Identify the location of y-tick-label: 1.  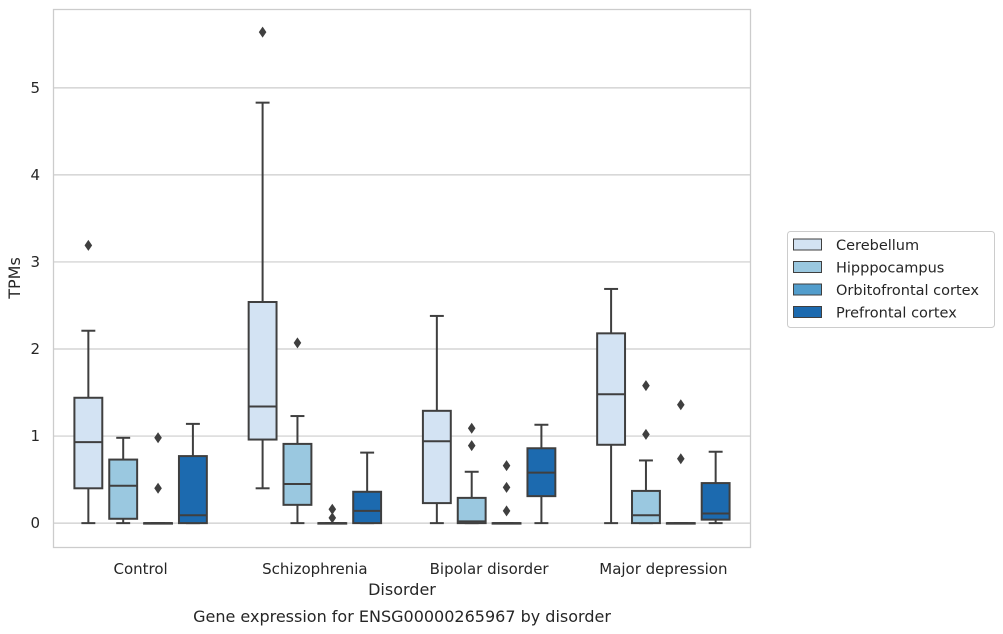
(35, 436).